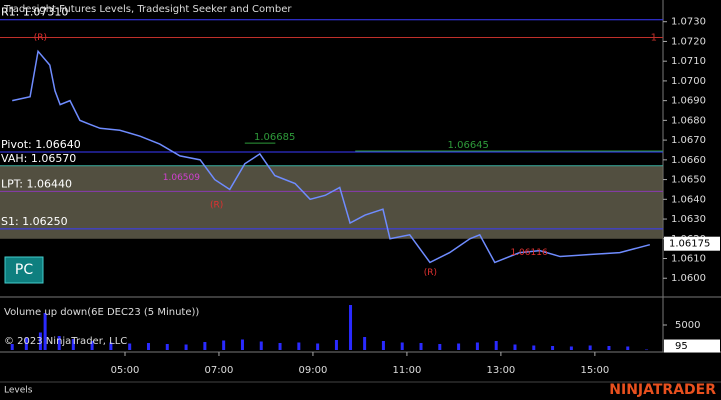 The image size is (721, 400). What do you see at coordinates (688, 180) in the screenshot?
I see `y-tick-label: 1.0650` at bounding box center [688, 180].